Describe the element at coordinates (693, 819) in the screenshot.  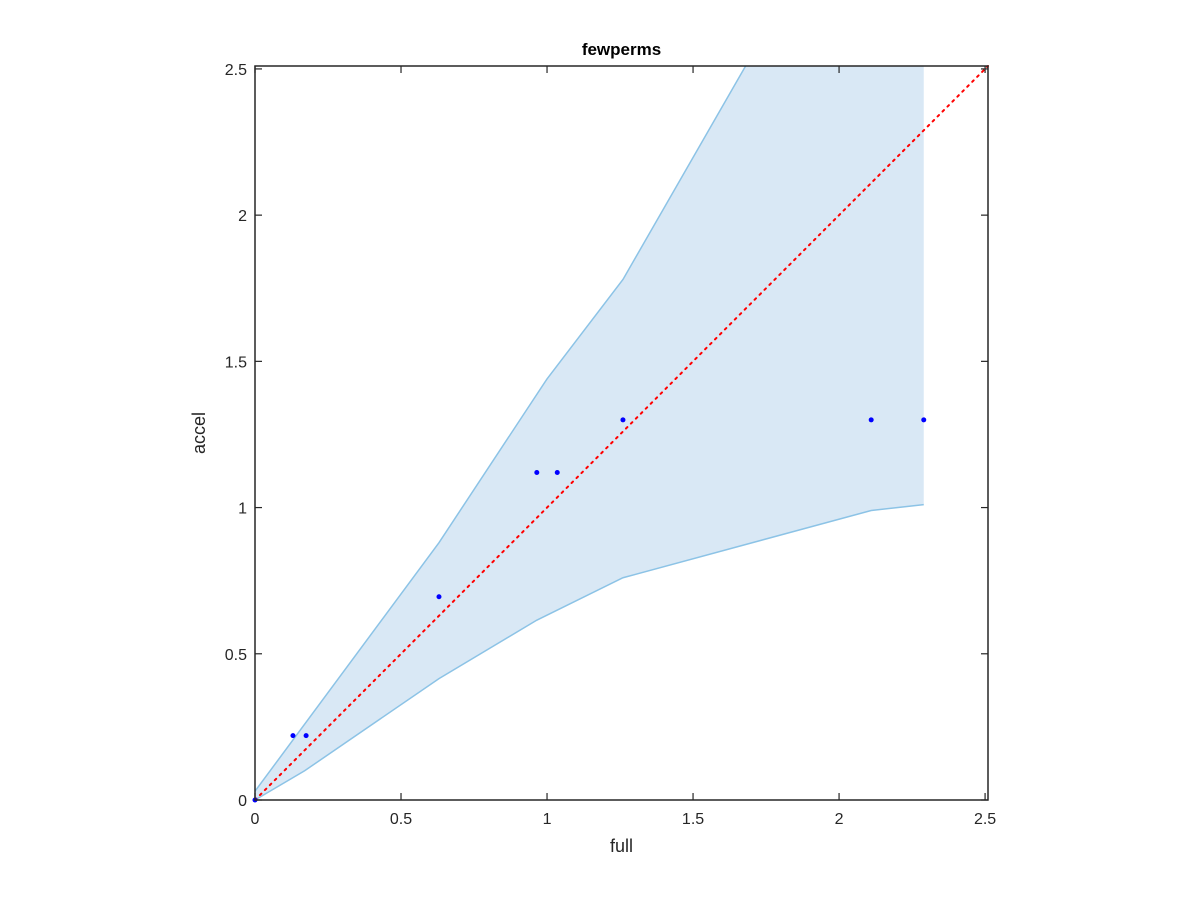
I see `x-tick-label-3: 1.5` at that location.